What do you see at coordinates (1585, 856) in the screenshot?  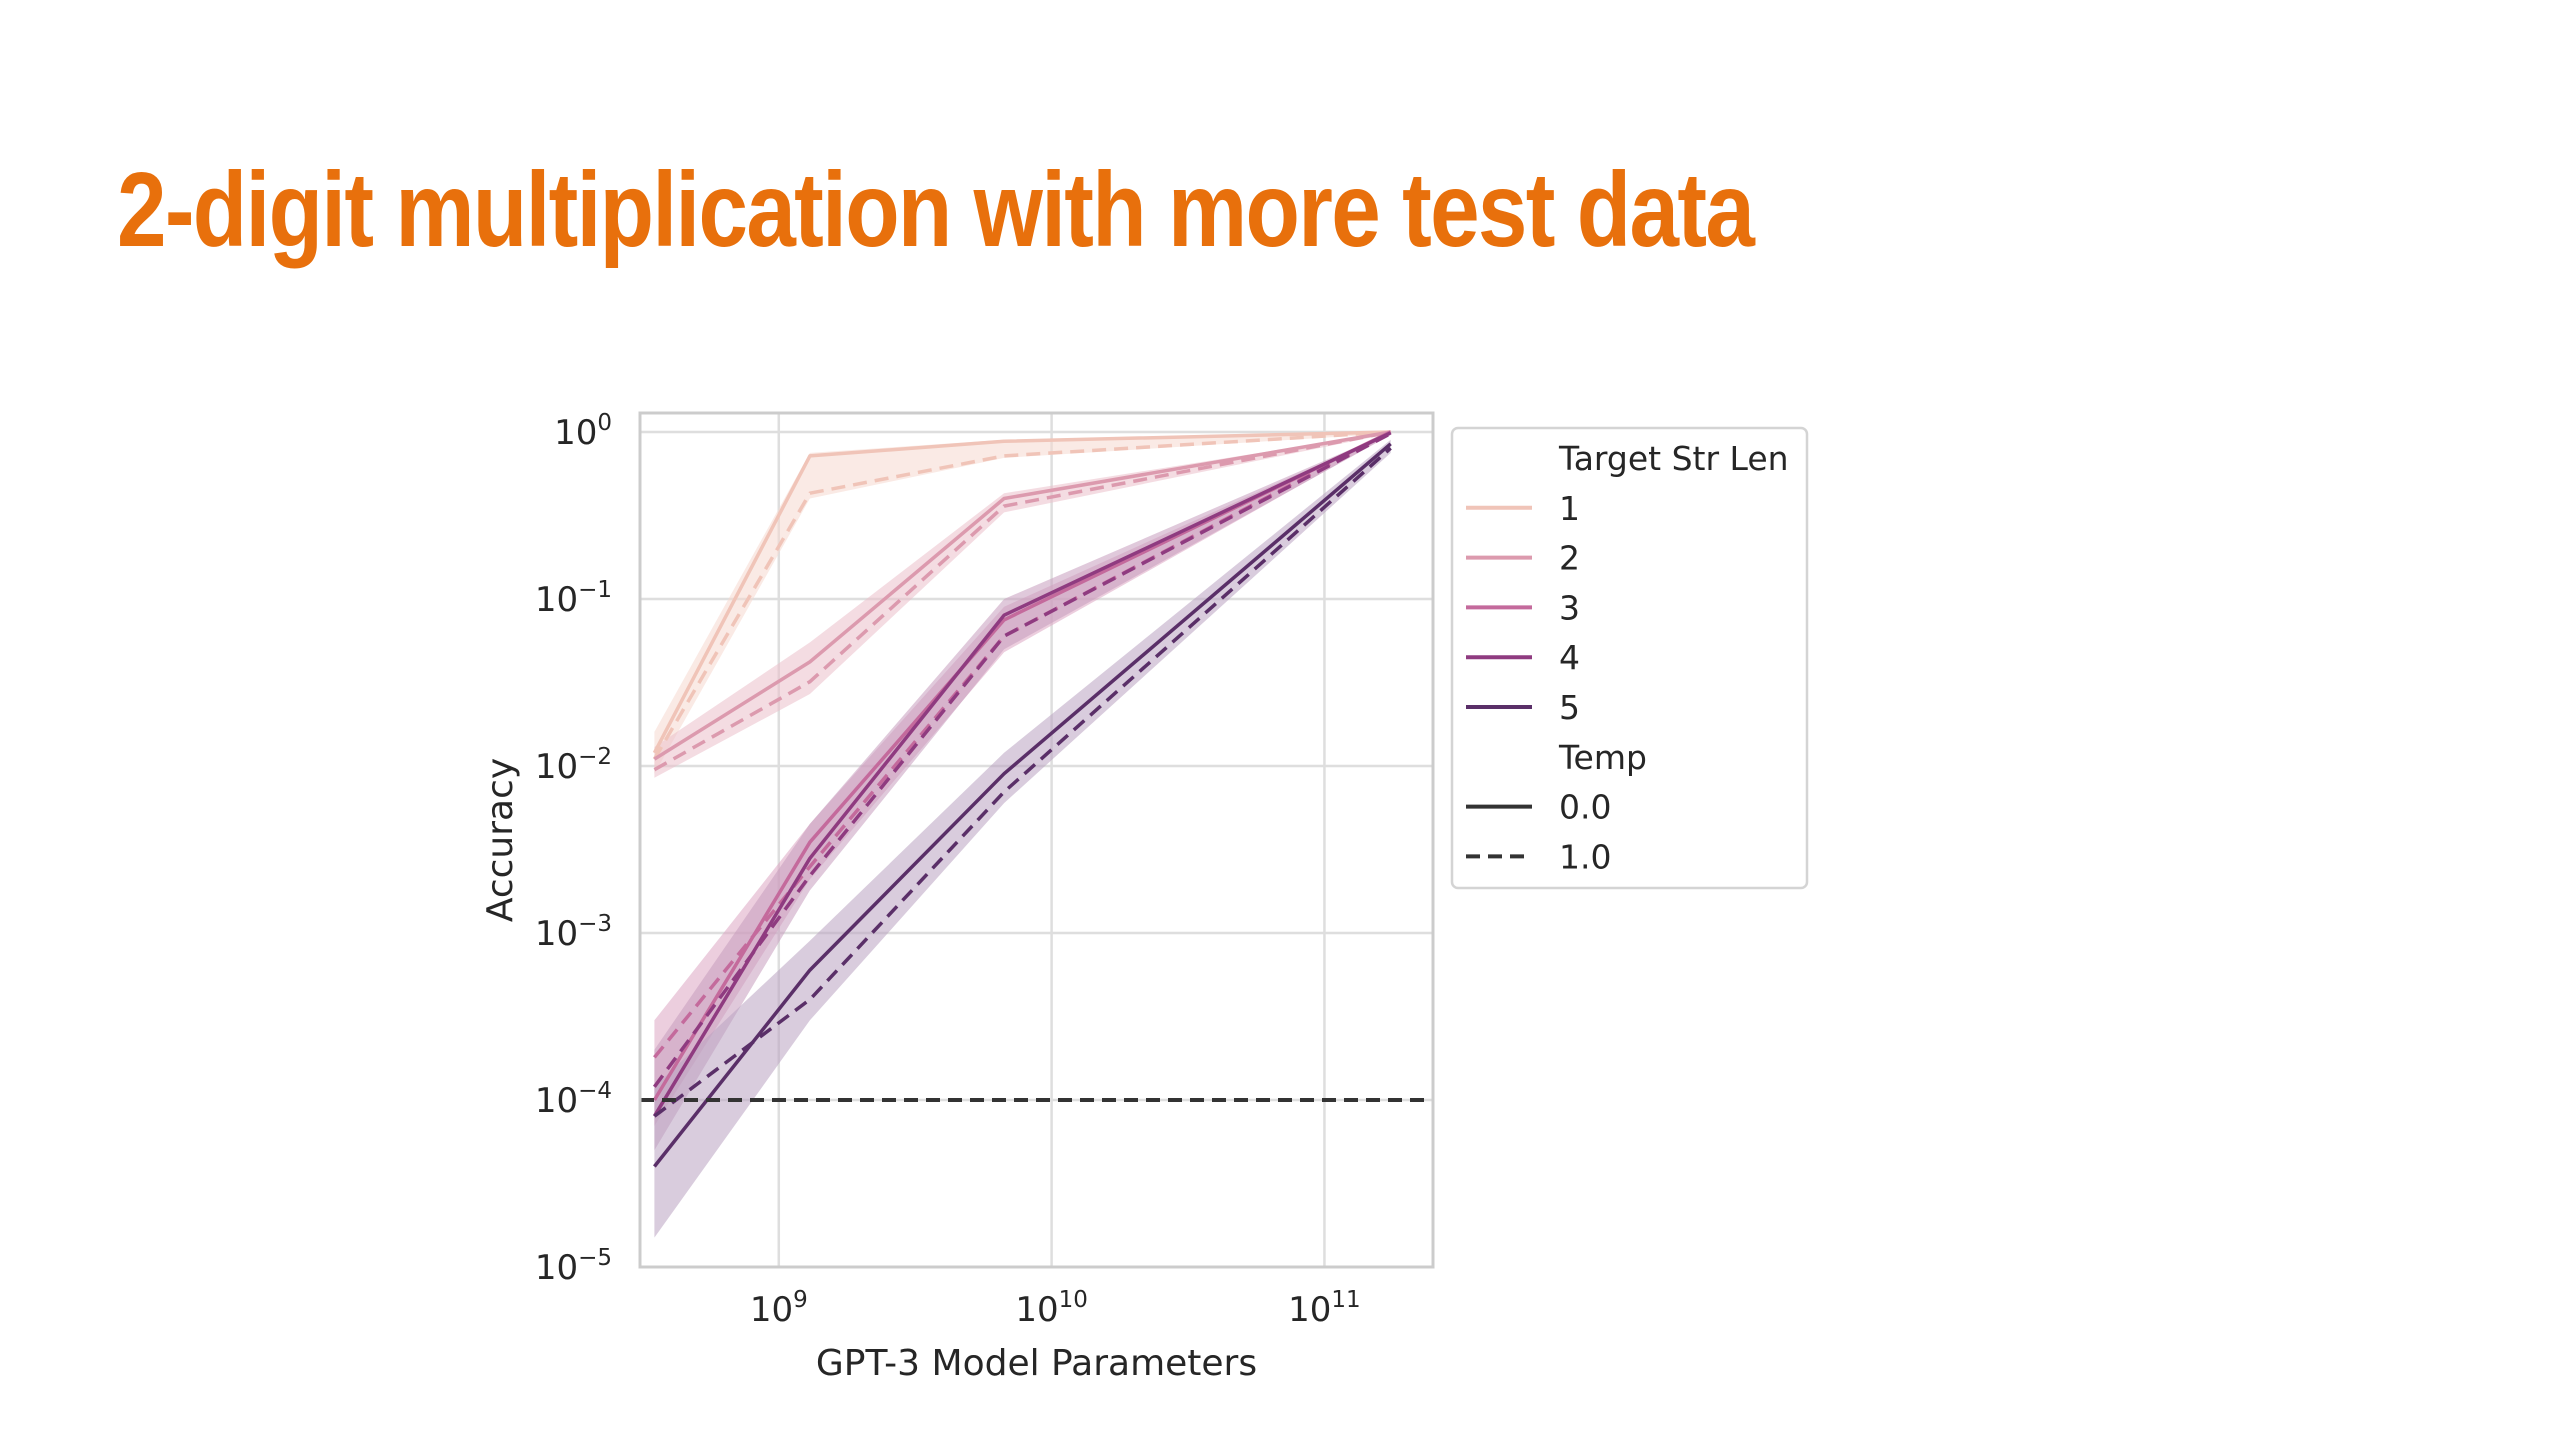 I see `legend-style-label-1.0: 1.0` at bounding box center [1585, 856].